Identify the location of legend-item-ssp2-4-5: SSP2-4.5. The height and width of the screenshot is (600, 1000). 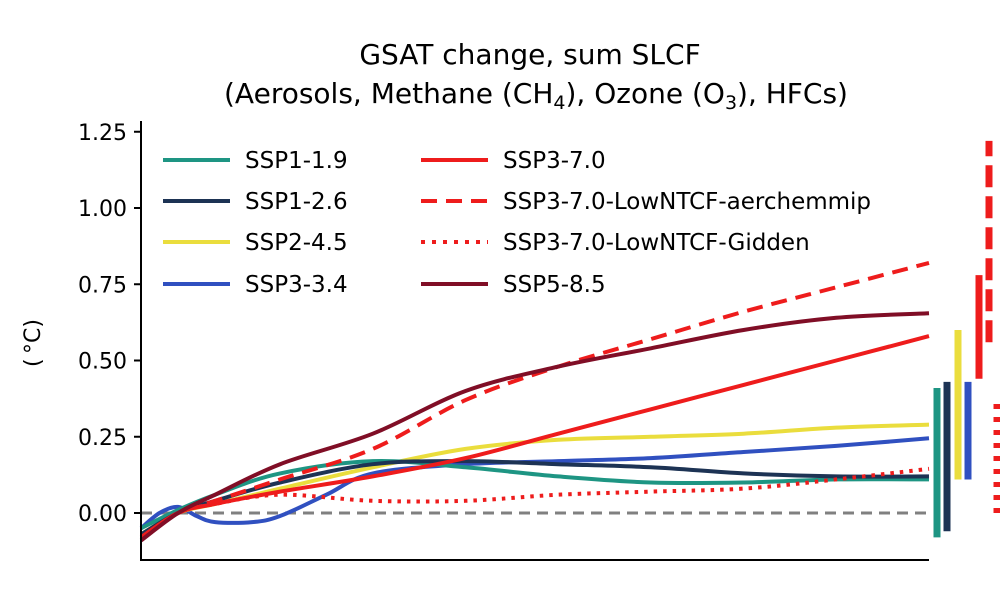
(255, 243).